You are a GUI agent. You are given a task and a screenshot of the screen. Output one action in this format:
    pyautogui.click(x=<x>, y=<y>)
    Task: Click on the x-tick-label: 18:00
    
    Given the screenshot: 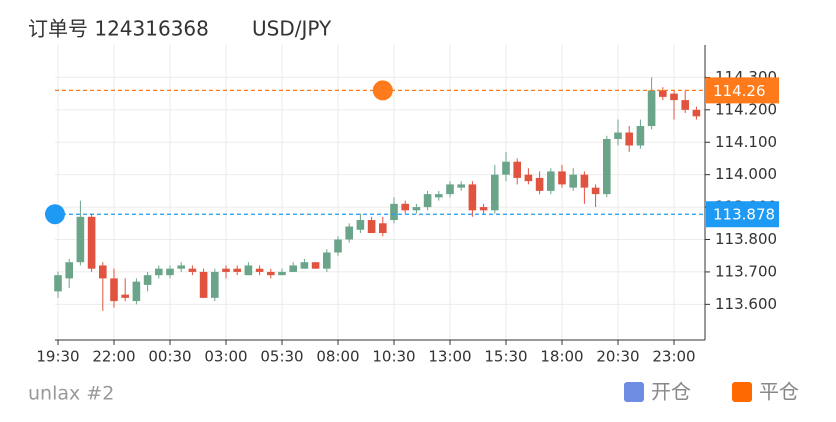 What is the action you would take?
    pyautogui.click(x=561, y=357)
    